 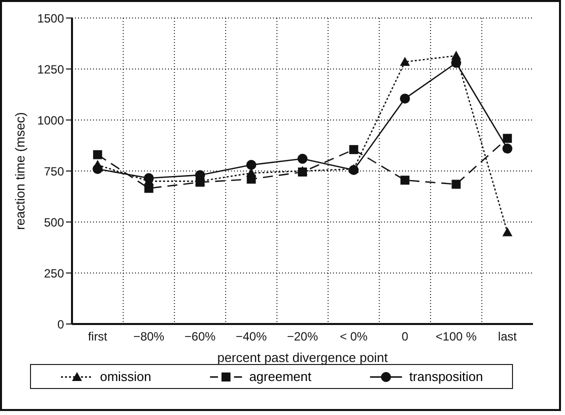 What do you see at coordinates (149, 337) in the screenshot?
I see `x-tick-label: −80%` at bounding box center [149, 337].